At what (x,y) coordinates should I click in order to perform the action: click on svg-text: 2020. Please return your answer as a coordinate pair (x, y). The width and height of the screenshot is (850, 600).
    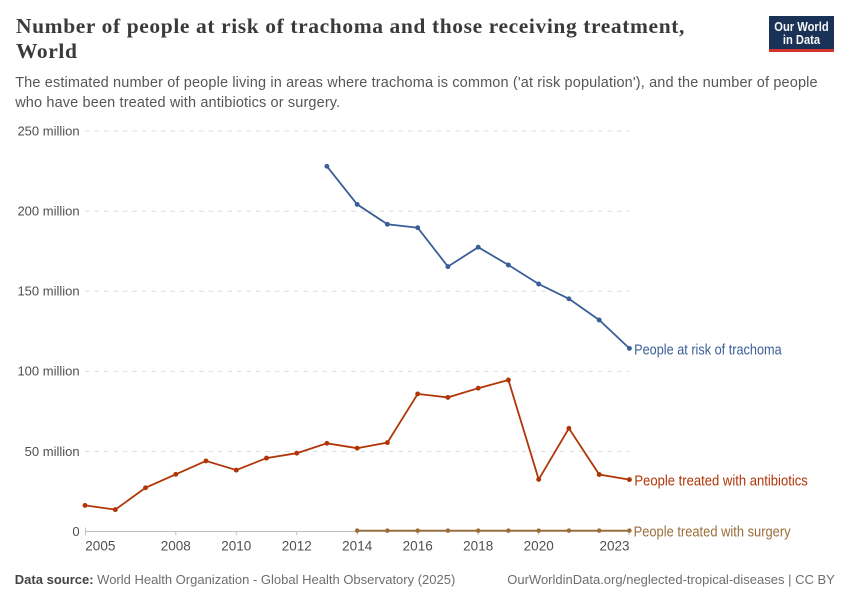
    Looking at the image, I should click on (539, 546).